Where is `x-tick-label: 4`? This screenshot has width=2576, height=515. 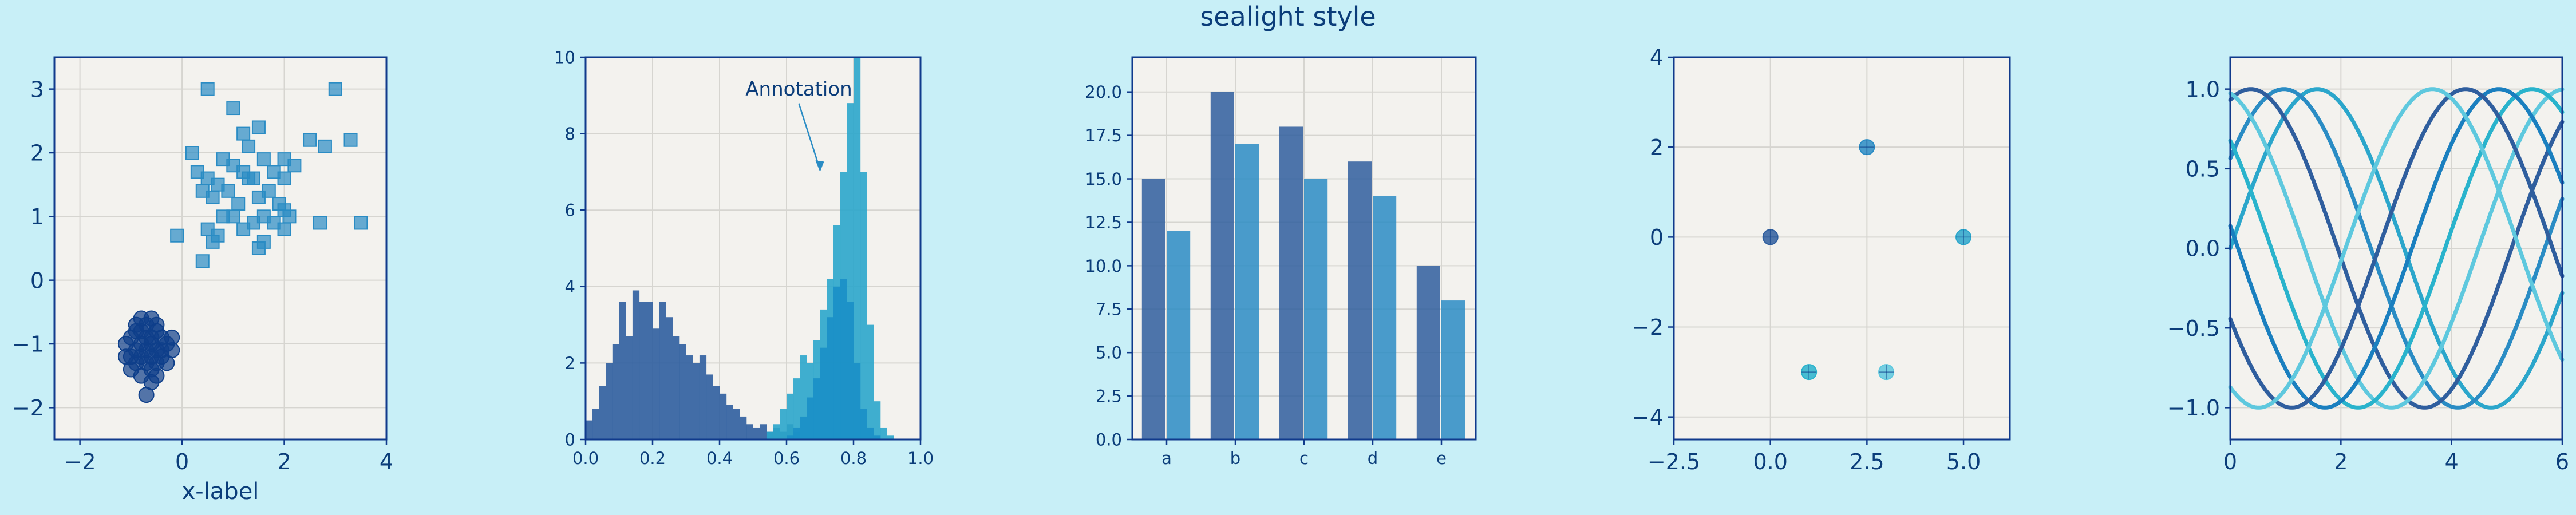
x-tick-label: 4 is located at coordinates (386, 461).